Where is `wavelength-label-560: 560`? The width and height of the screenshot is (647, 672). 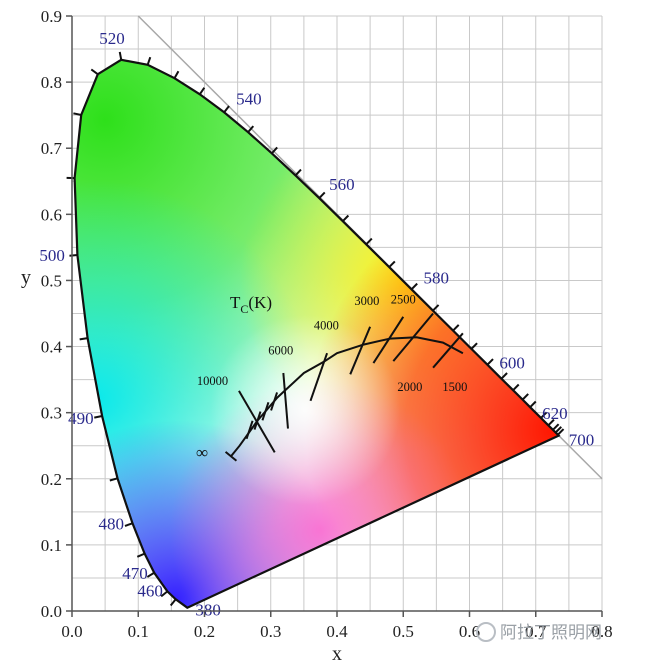 wavelength-label-560: 560 is located at coordinates (342, 184).